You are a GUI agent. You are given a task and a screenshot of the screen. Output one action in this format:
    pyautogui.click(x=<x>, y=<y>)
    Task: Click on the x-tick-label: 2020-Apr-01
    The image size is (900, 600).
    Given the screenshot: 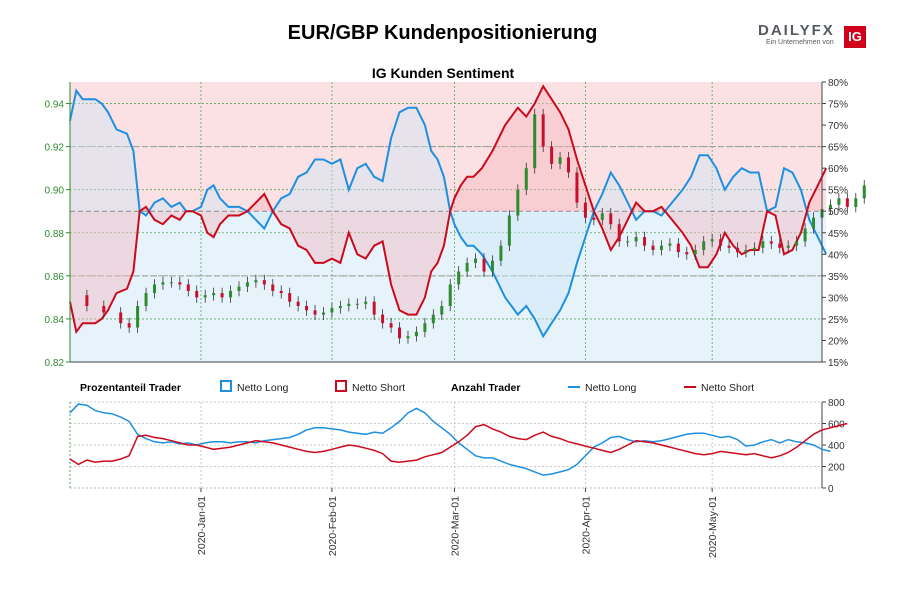 What is the action you would take?
    pyautogui.click(x=586, y=525)
    